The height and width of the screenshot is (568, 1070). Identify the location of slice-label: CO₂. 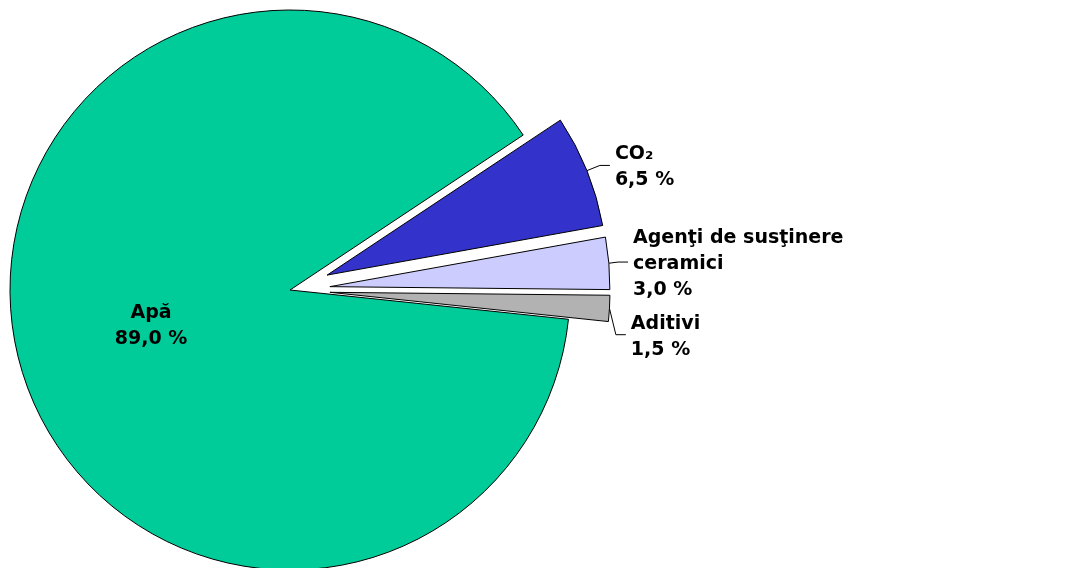
(634, 152).